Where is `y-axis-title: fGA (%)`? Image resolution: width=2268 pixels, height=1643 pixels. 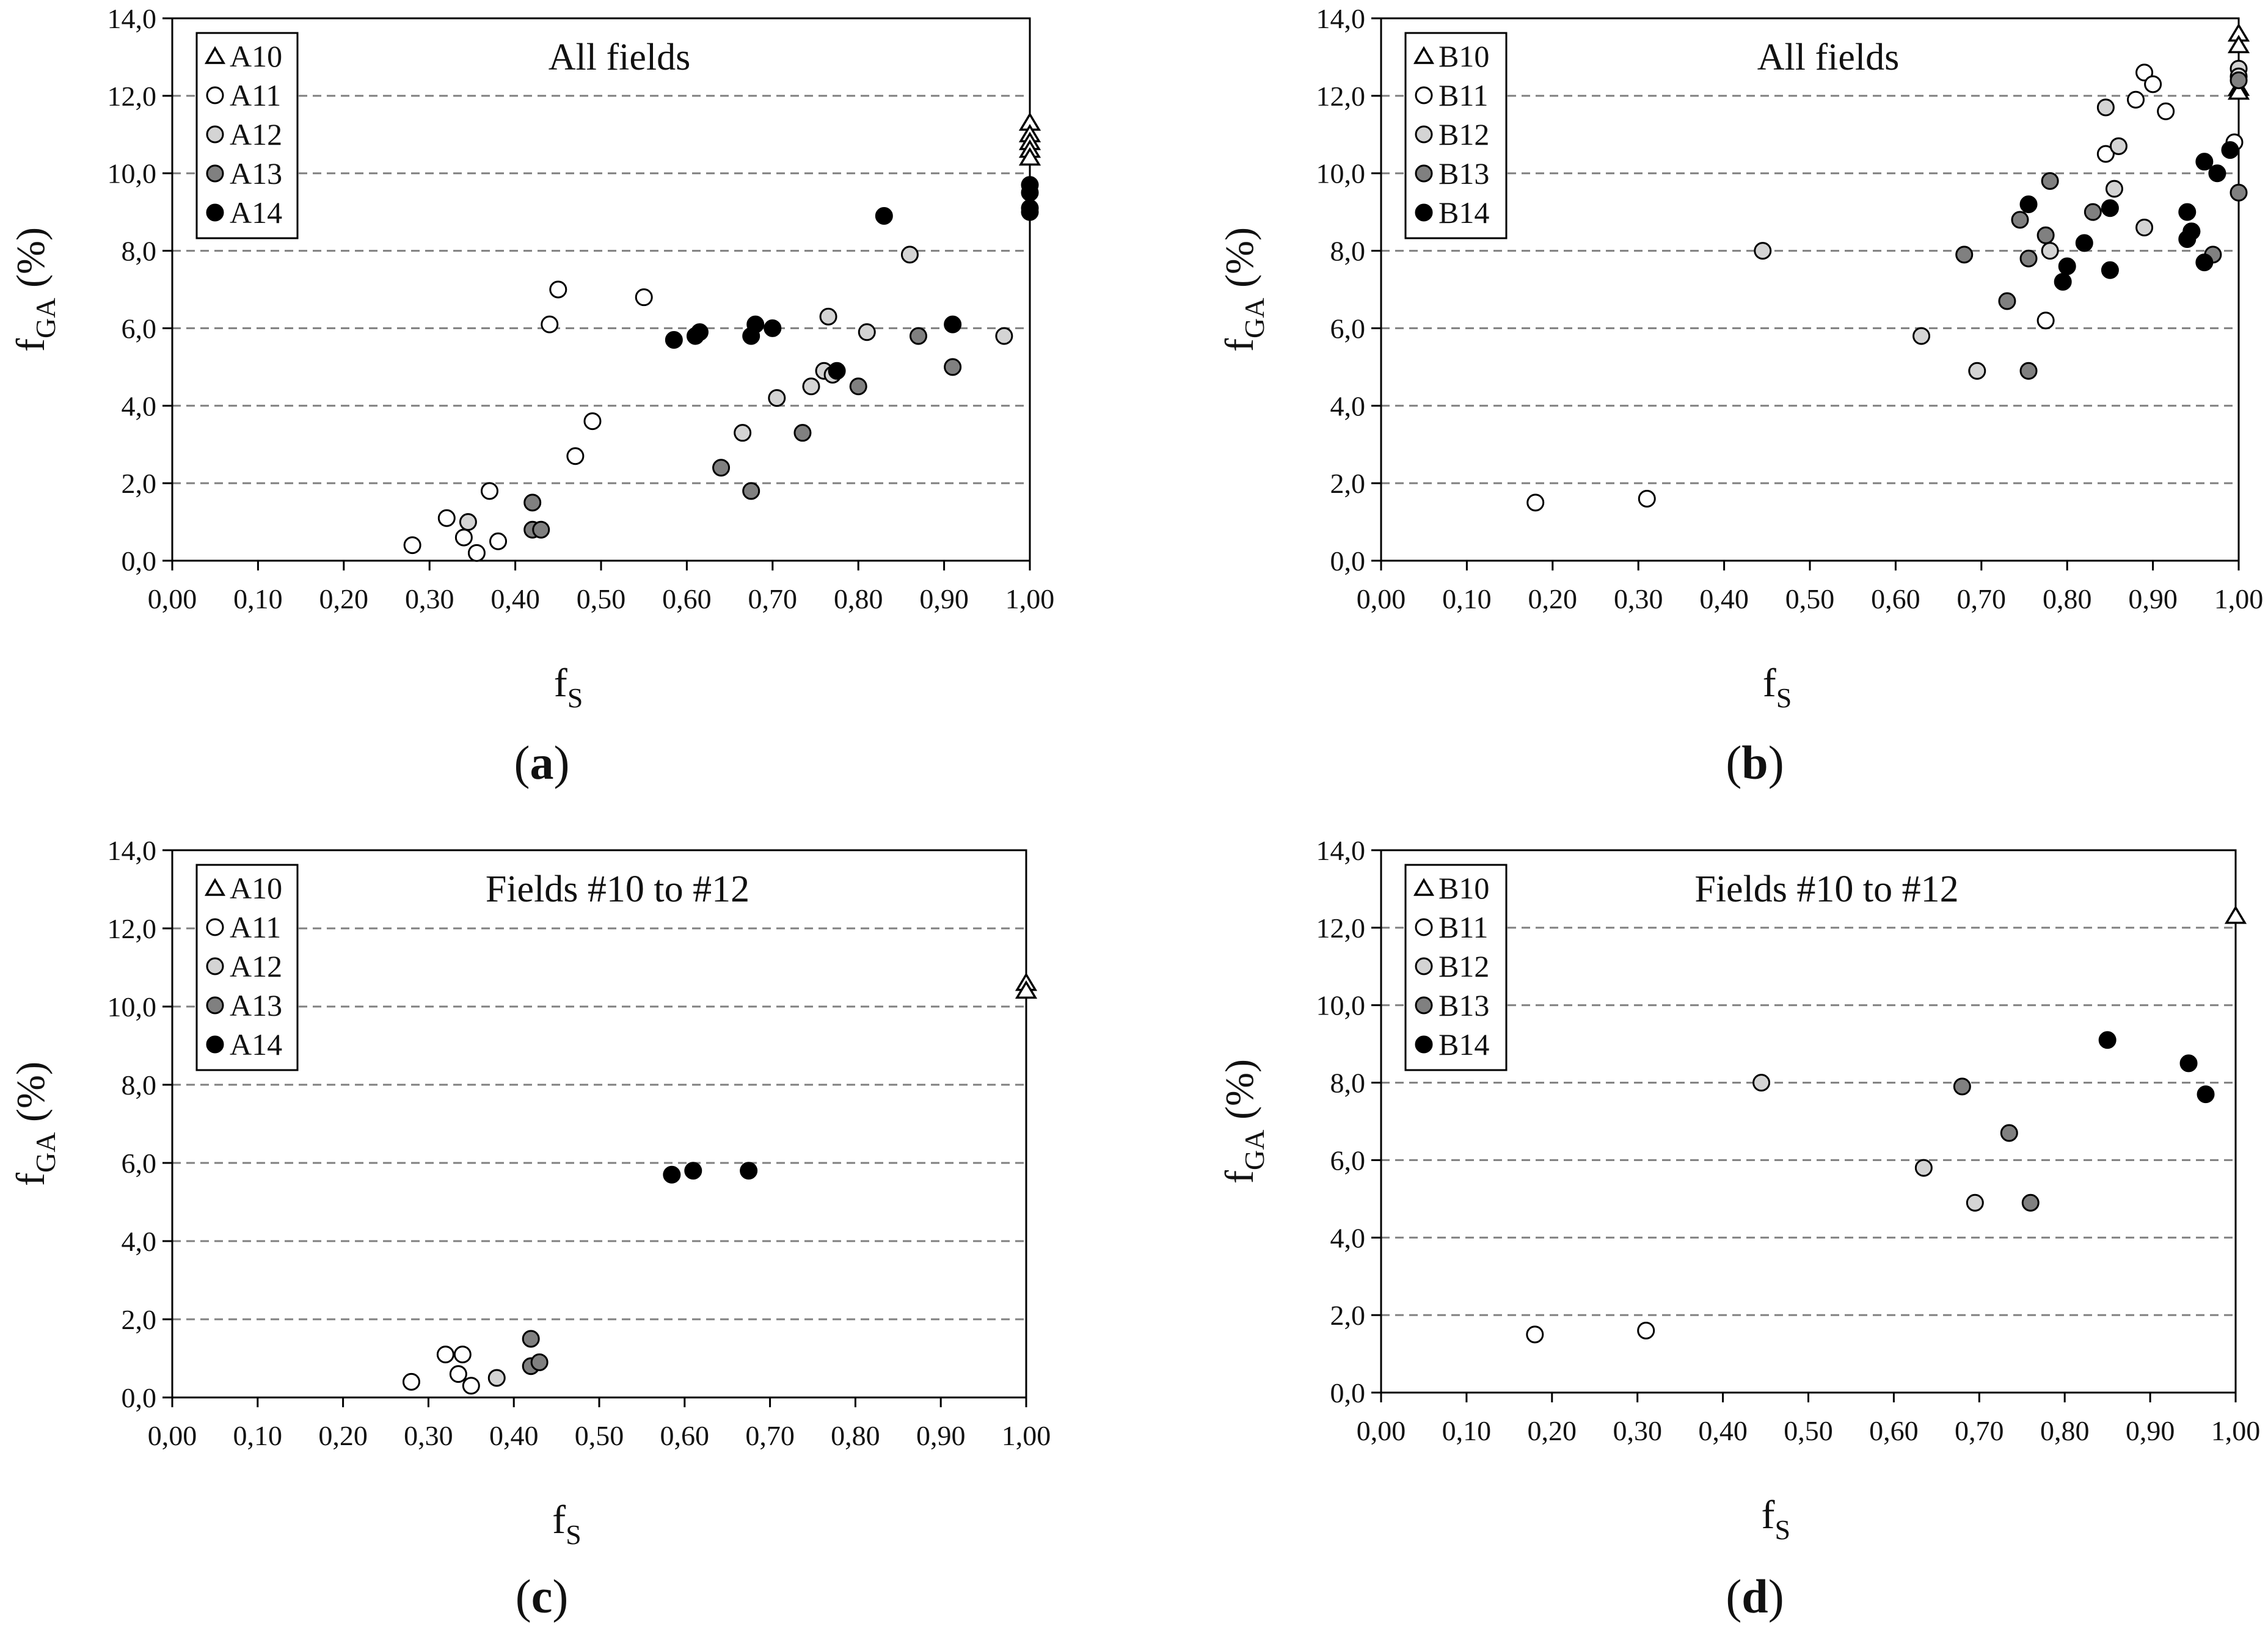 y-axis-title: fGA (%) is located at coordinates (35, 1124).